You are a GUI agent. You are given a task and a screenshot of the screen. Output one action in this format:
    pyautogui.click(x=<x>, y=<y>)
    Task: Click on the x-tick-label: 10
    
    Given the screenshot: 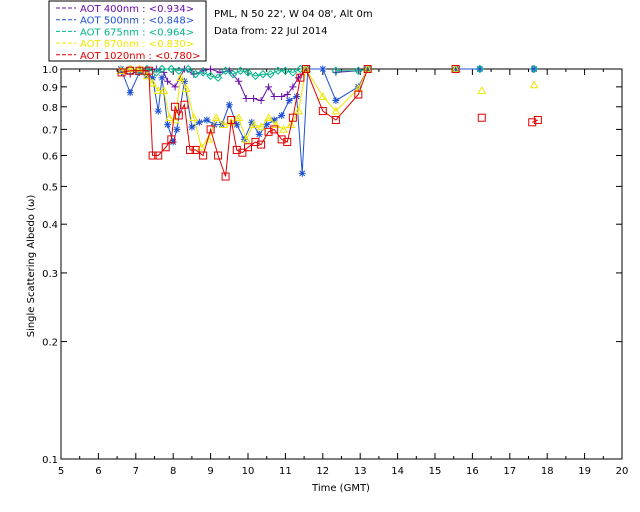 What is the action you would take?
    pyautogui.click(x=248, y=471)
    